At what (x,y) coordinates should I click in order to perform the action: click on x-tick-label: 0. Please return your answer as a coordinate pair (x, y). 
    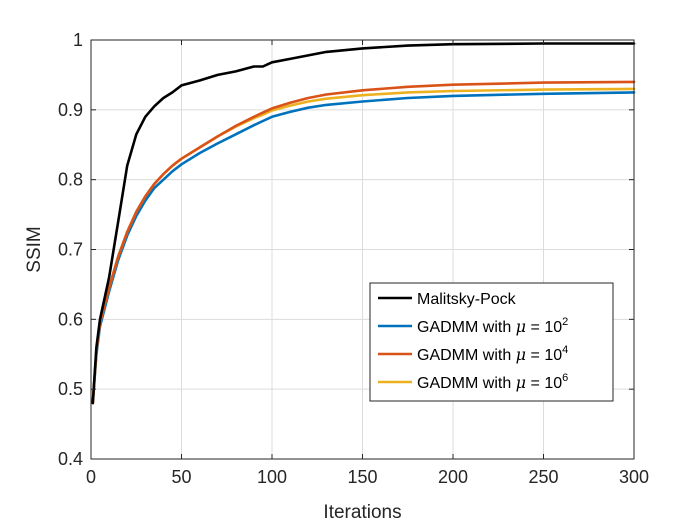
    Looking at the image, I should click on (91, 477).